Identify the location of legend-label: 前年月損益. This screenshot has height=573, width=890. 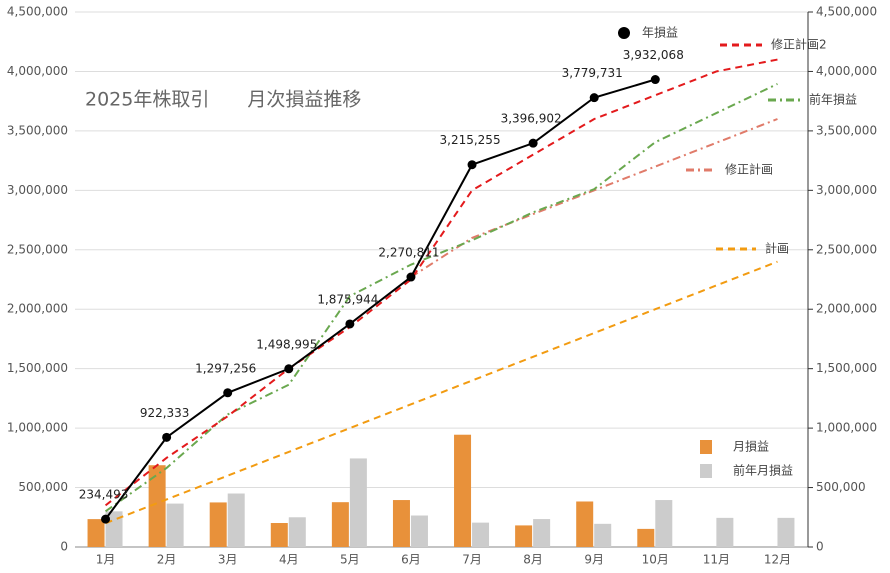
(763, 470).